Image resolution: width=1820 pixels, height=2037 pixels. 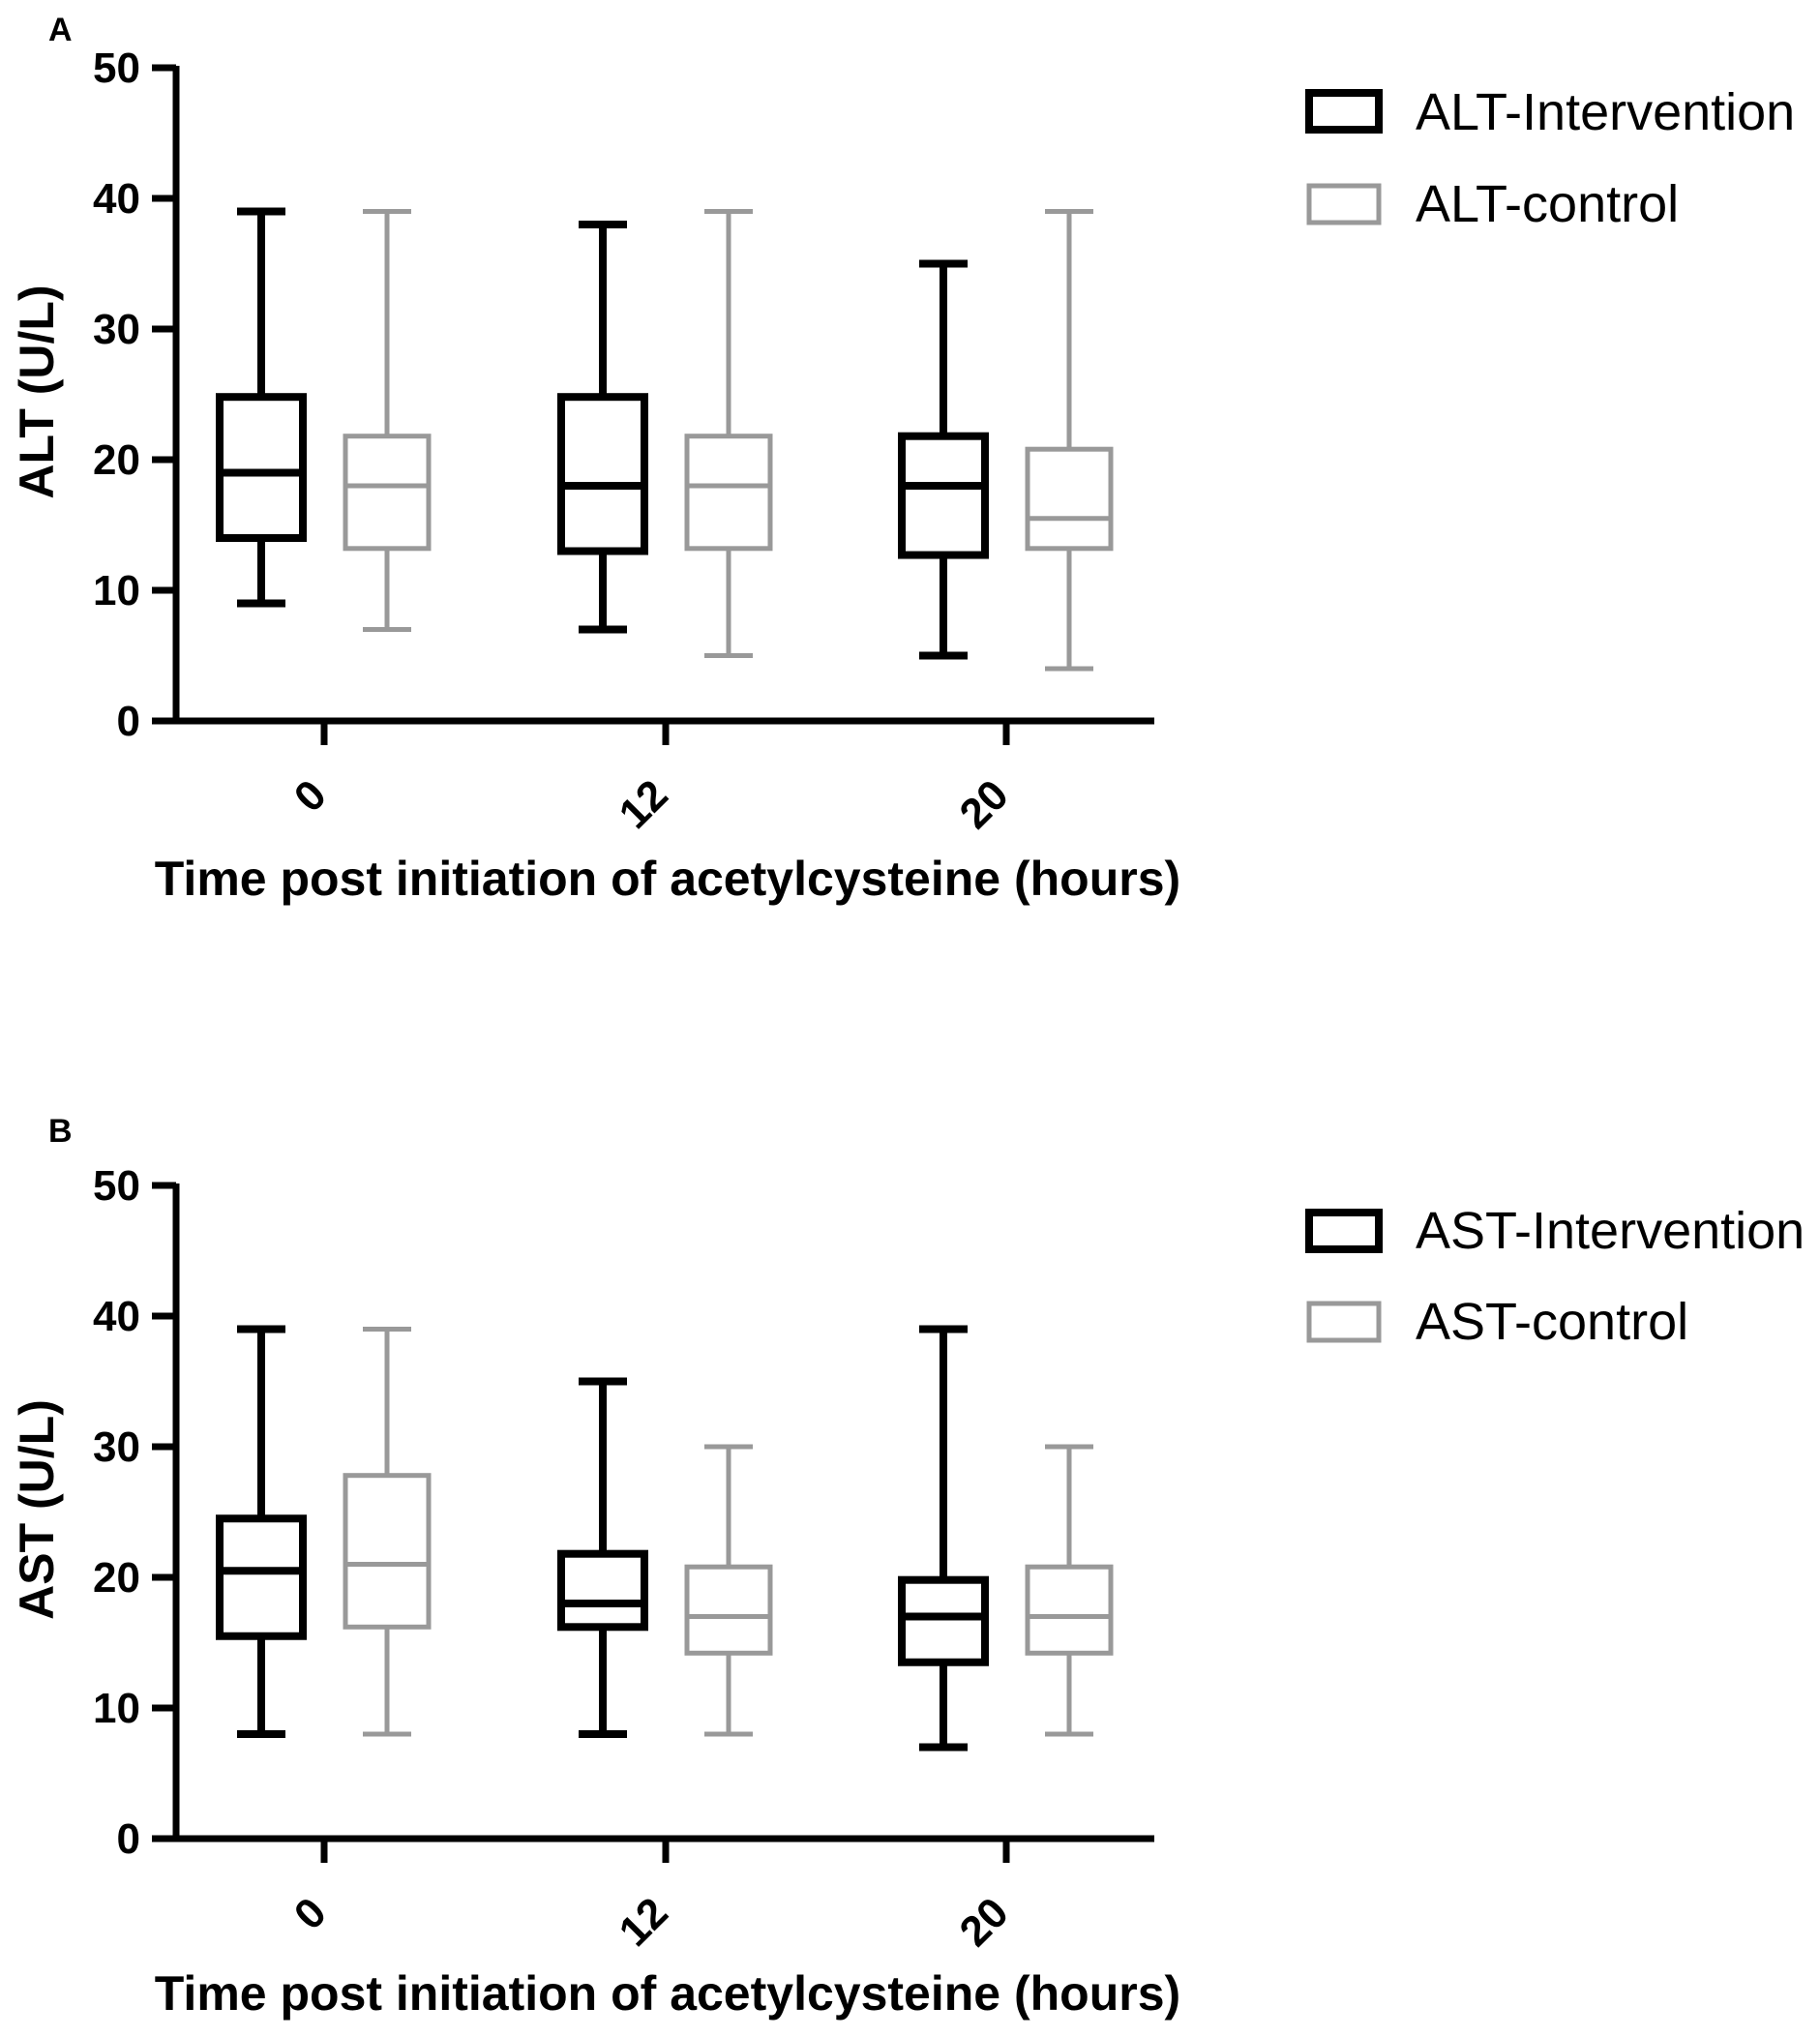 I want to click on panel-b-label: B, so click(x=61, y=1132).